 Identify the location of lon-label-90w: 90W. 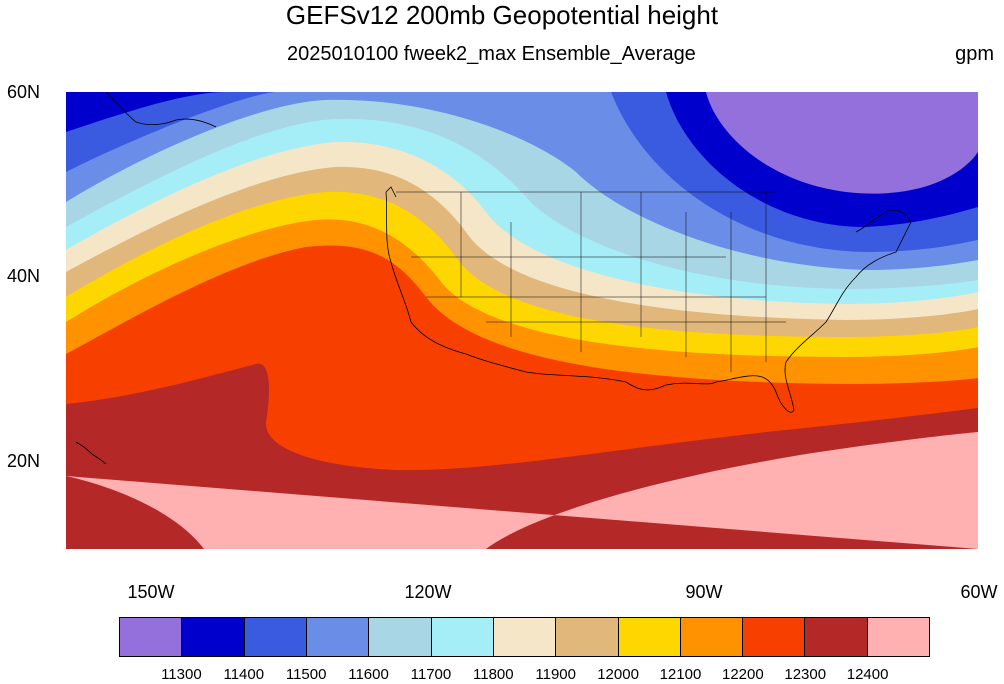
(704, 592).